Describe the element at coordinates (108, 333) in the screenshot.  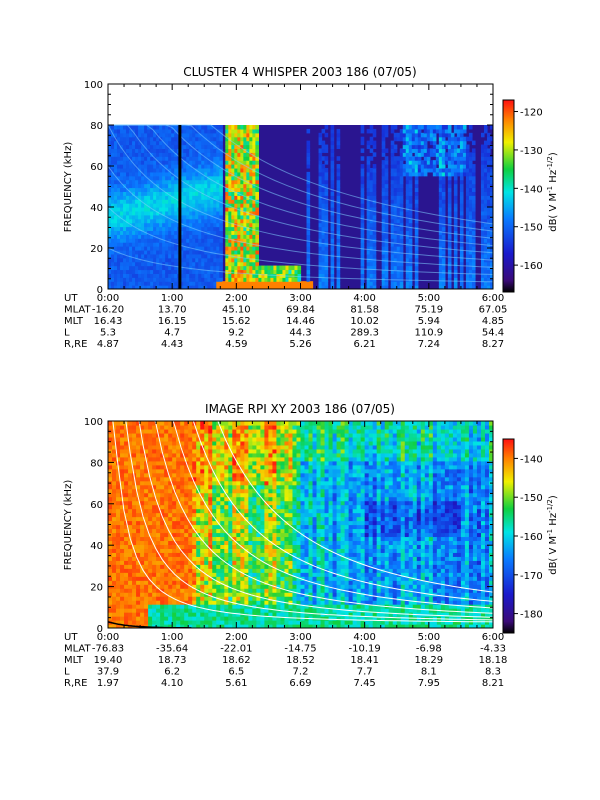
I see `ephemeris-value: 5.3` at that location.